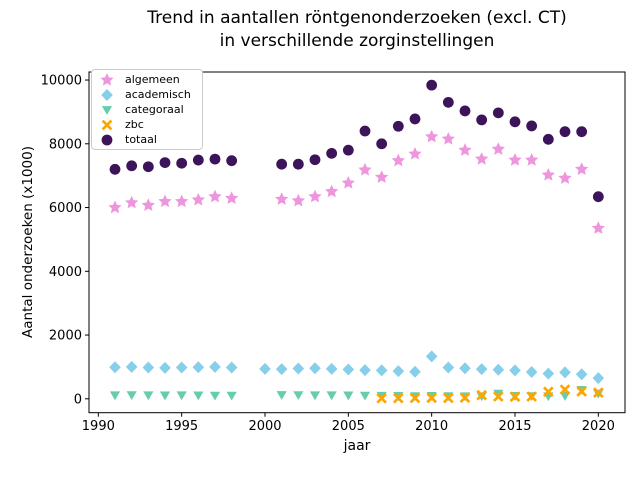  I want to click on point-totaal-2020, so click(598, 197).